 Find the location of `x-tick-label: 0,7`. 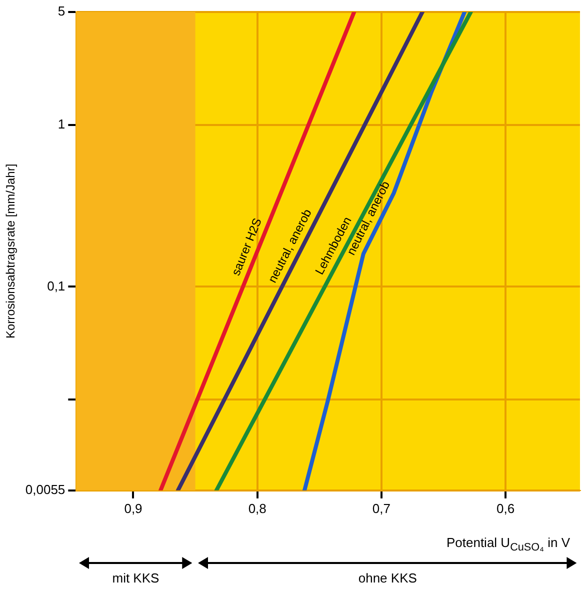

x-tick-label: 0,7 is located at coordinates (381, 508).